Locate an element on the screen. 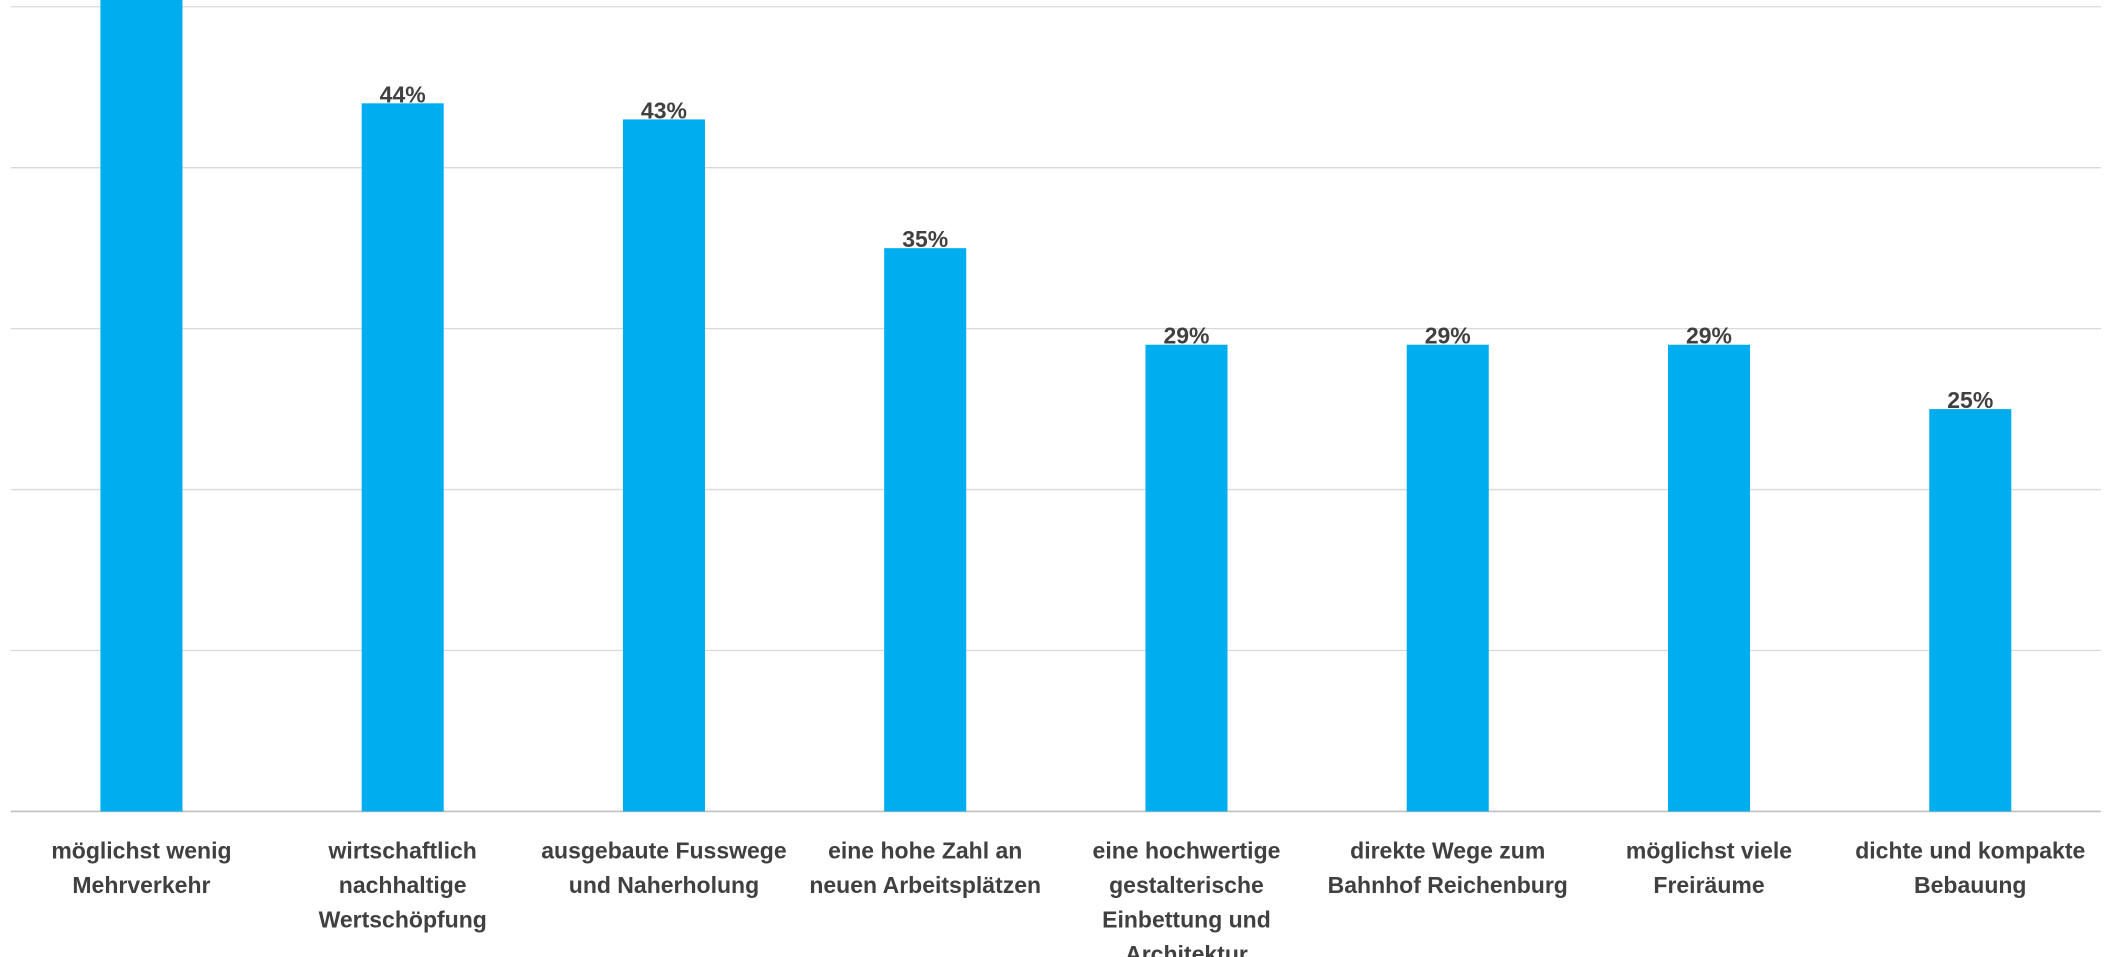 This screenshot has height=957, width=2109. data-label: 43% is located at coordinates (664, 110).